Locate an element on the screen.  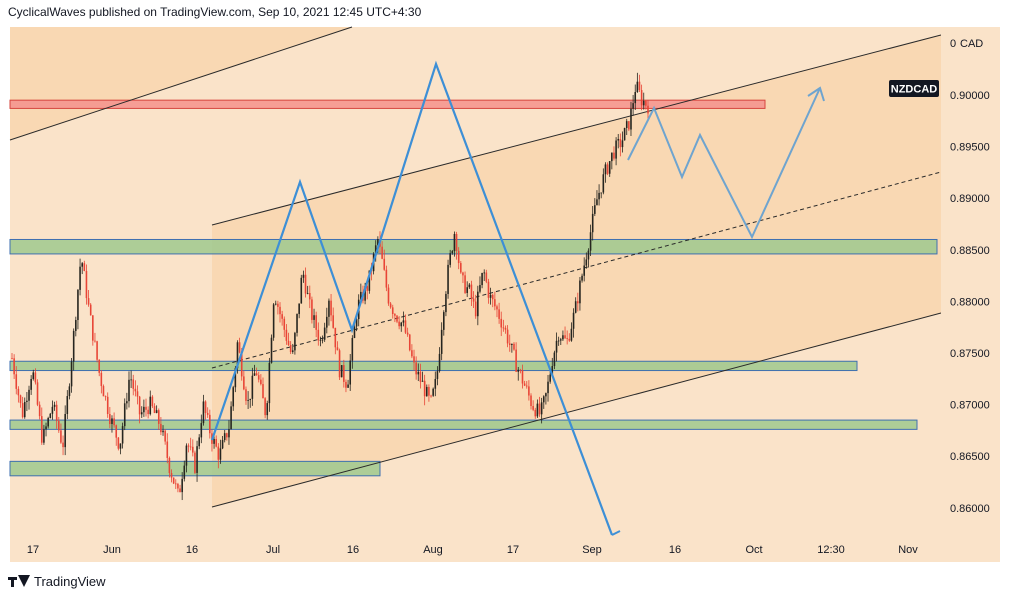
time-tick-label: Nov is located at coordinates (908, 550).